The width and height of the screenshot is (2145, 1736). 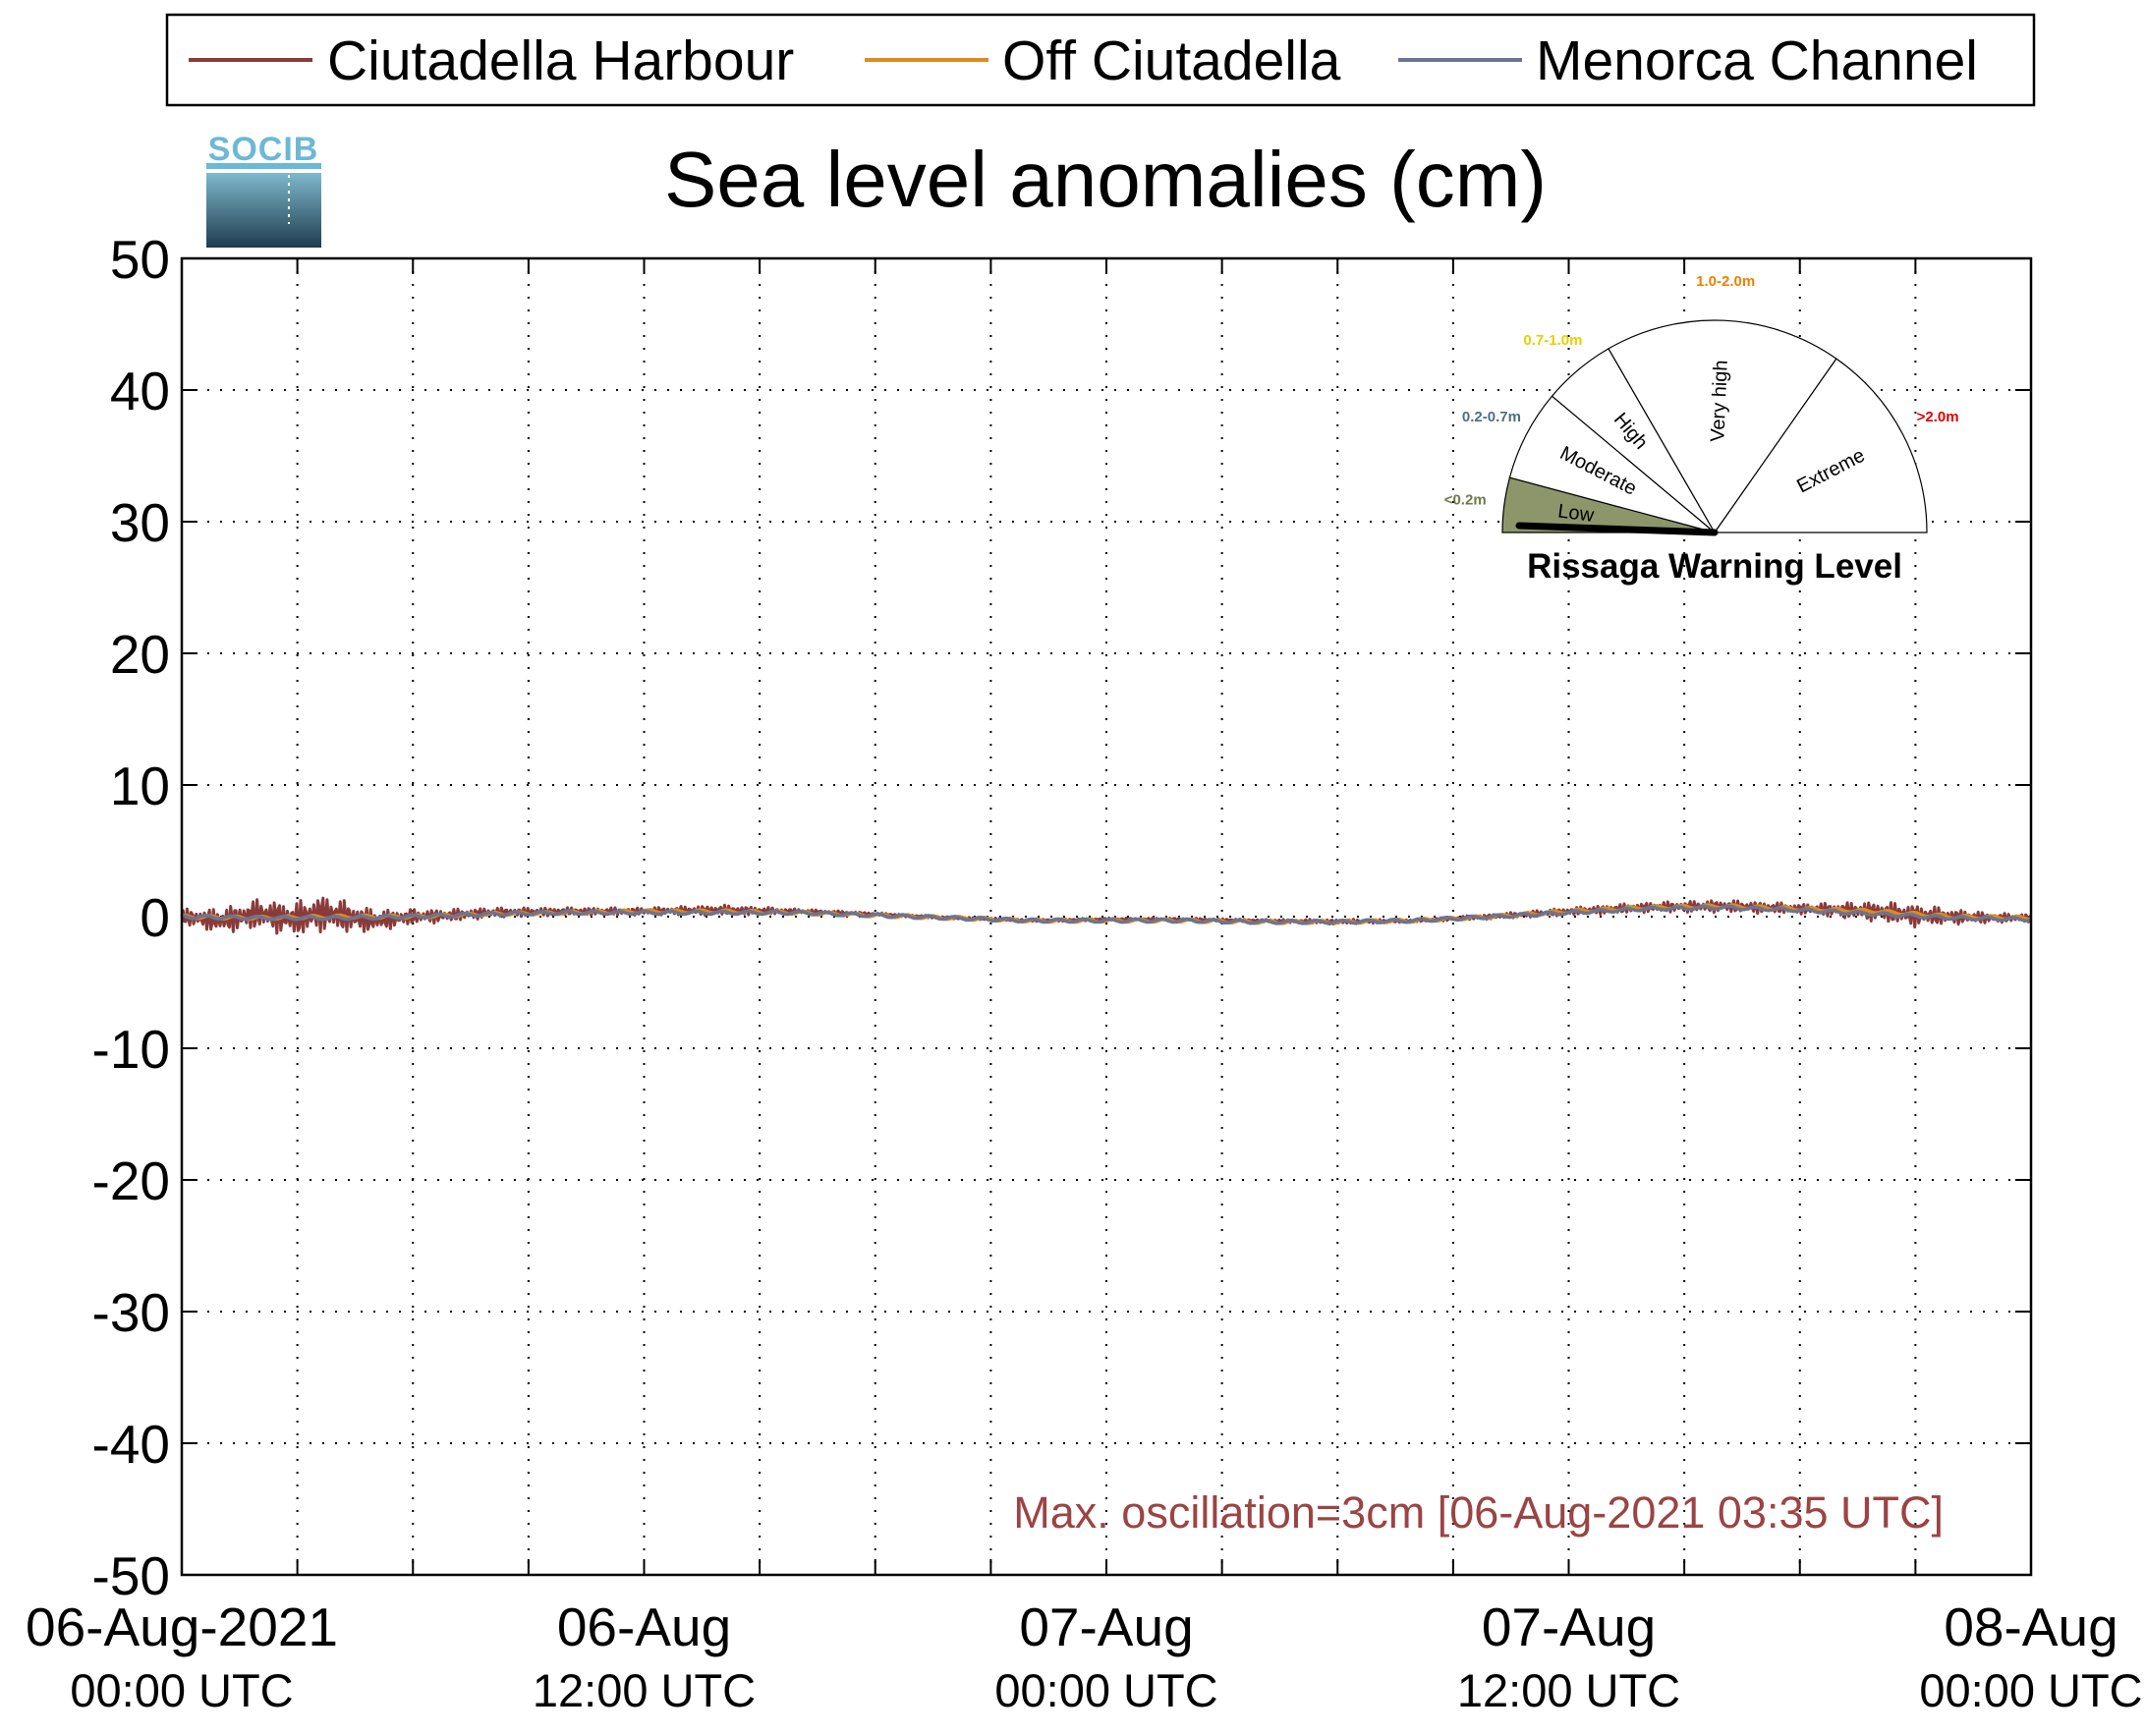 I want to click on gauge-range-label: <0.2m, so click(x=1465, y=500).